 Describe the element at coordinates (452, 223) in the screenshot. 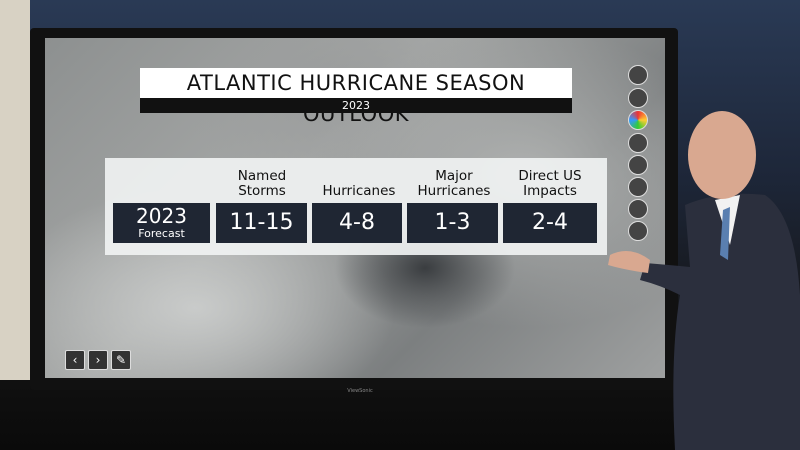

I see `value-cell: 1-3` at that location.